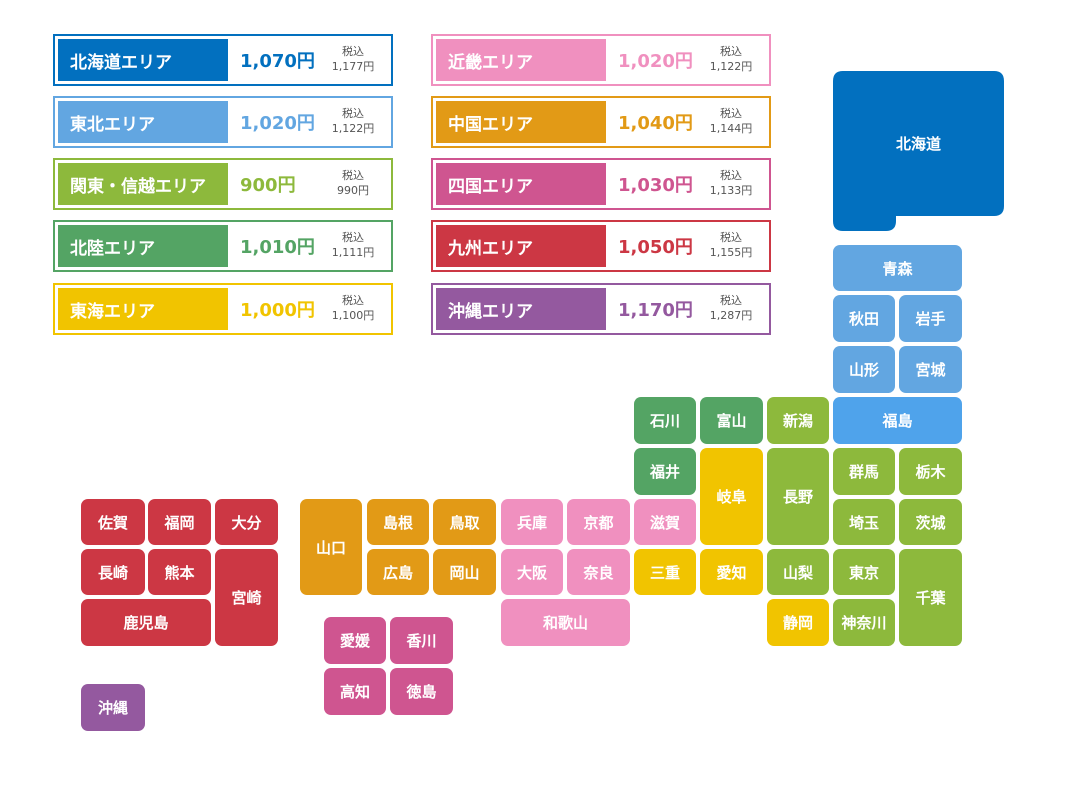  I want to click on legend-okinawa: 沖縄エリア 1,170円 税込 1,287円, so click(601, 309).